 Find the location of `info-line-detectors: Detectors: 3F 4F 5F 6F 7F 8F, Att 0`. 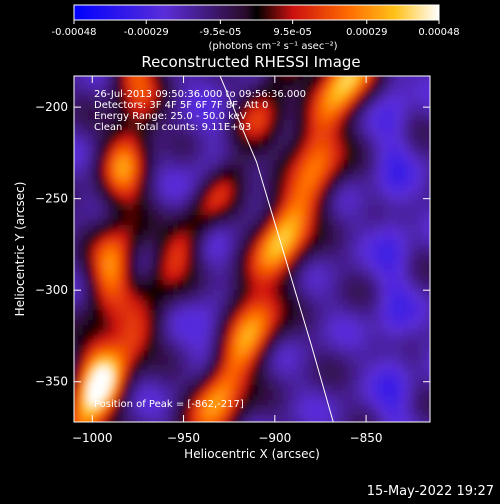

info-line-detectors: Detectors: 3F 4F 5F 6F 7F 8F, Att 0 is located at coordinates (181, 105).